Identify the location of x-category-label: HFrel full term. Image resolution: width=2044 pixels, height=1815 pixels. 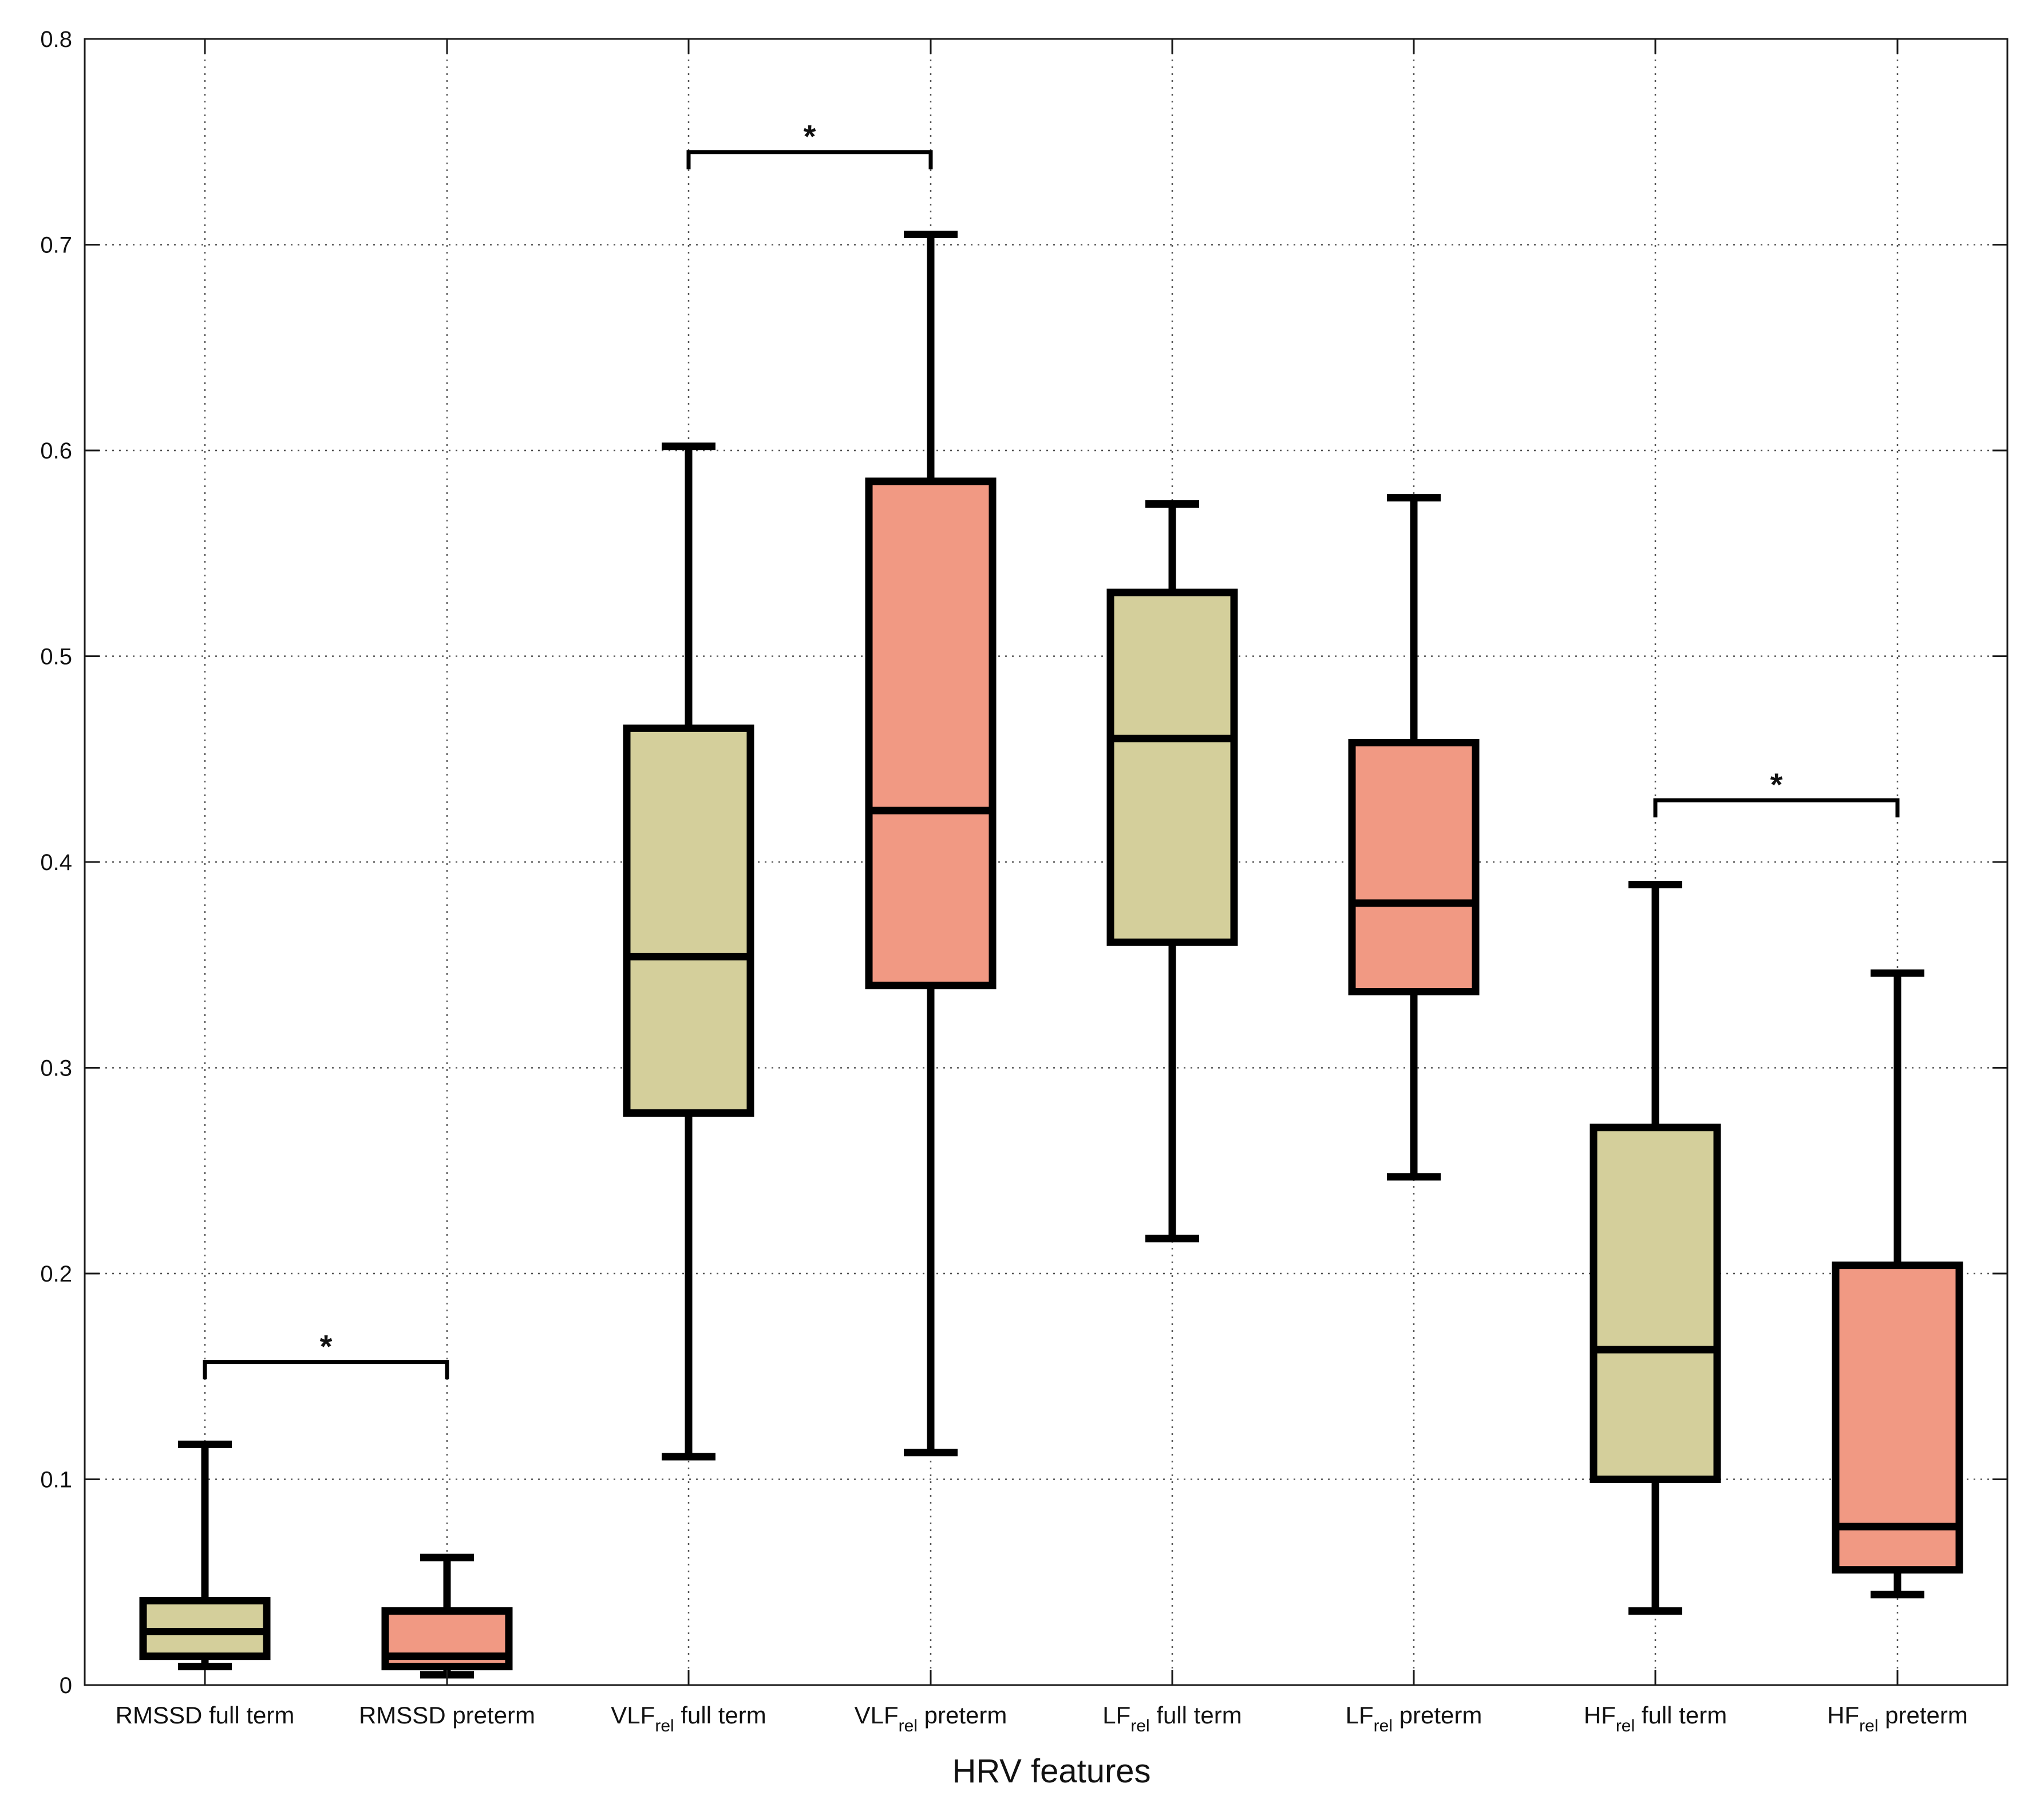
(1655, 1719).